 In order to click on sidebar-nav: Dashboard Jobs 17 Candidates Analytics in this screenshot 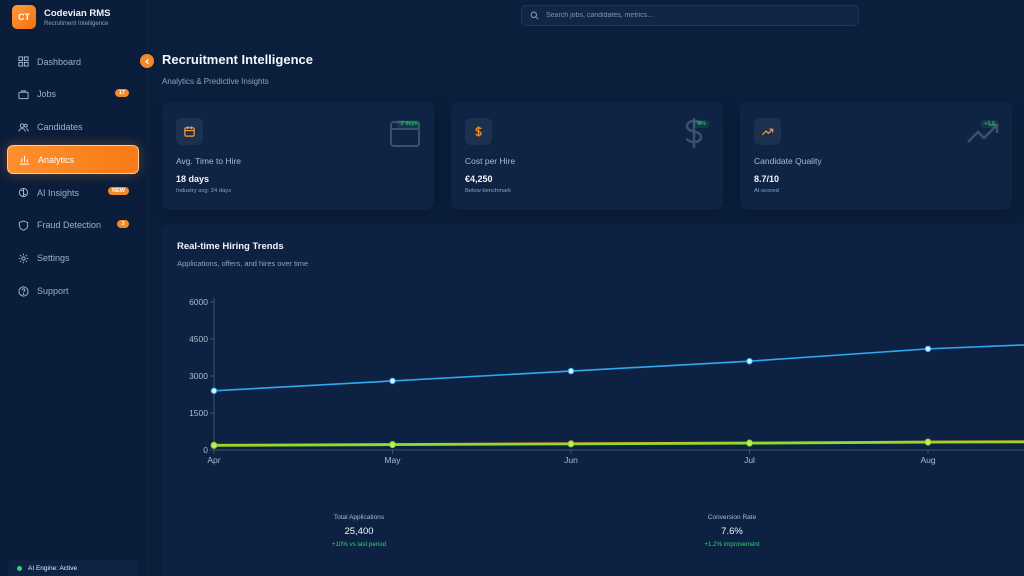, I will do `click(73, 178)`.